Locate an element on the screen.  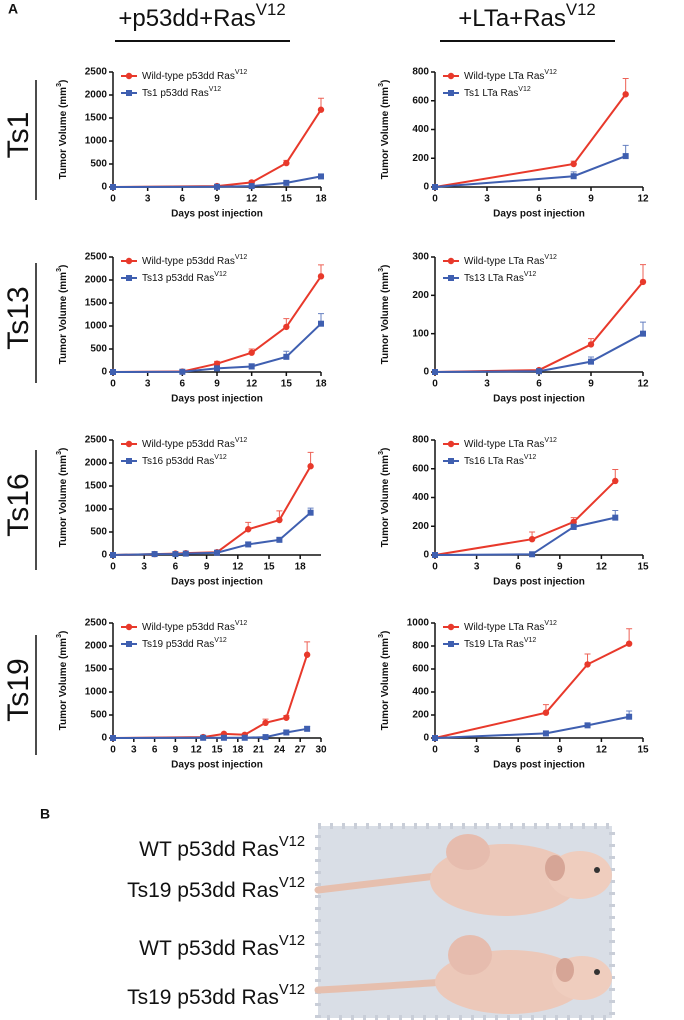
y-tick-label: 2500 is located at coordinates (96, 257).